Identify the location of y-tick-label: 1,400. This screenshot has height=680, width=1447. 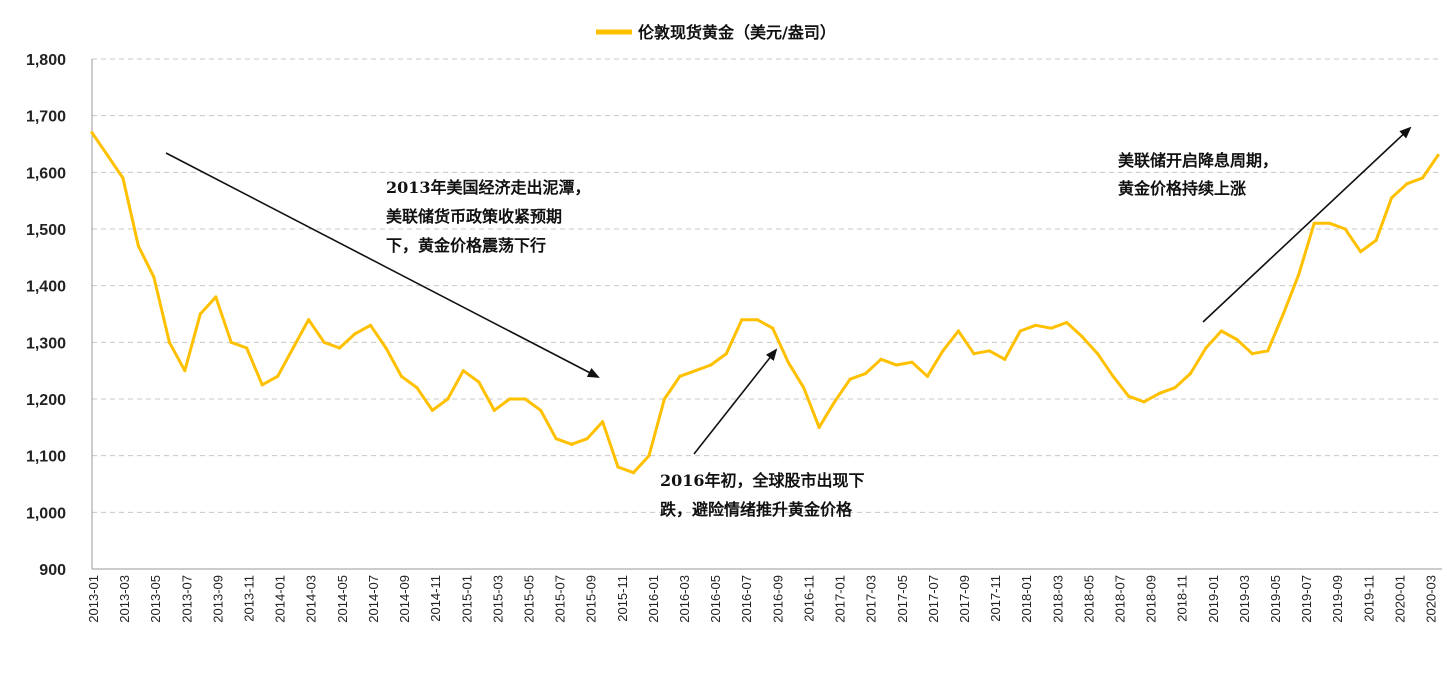
(46, 287).